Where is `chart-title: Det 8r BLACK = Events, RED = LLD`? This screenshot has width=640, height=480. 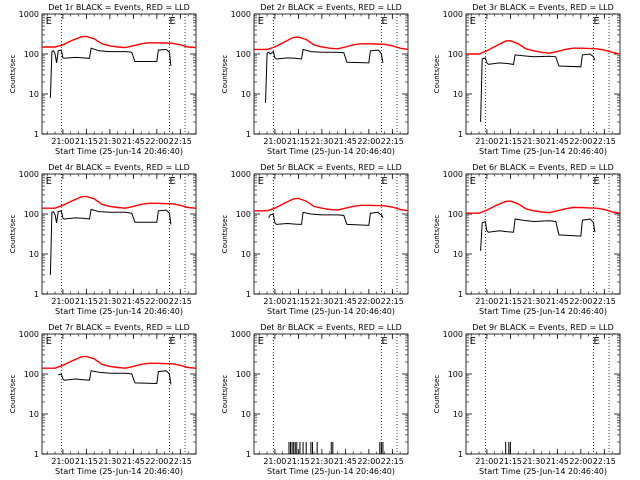 chart-title: Det 8r BLACK = Events, RED = LLD is located at coordinates (331, 327).